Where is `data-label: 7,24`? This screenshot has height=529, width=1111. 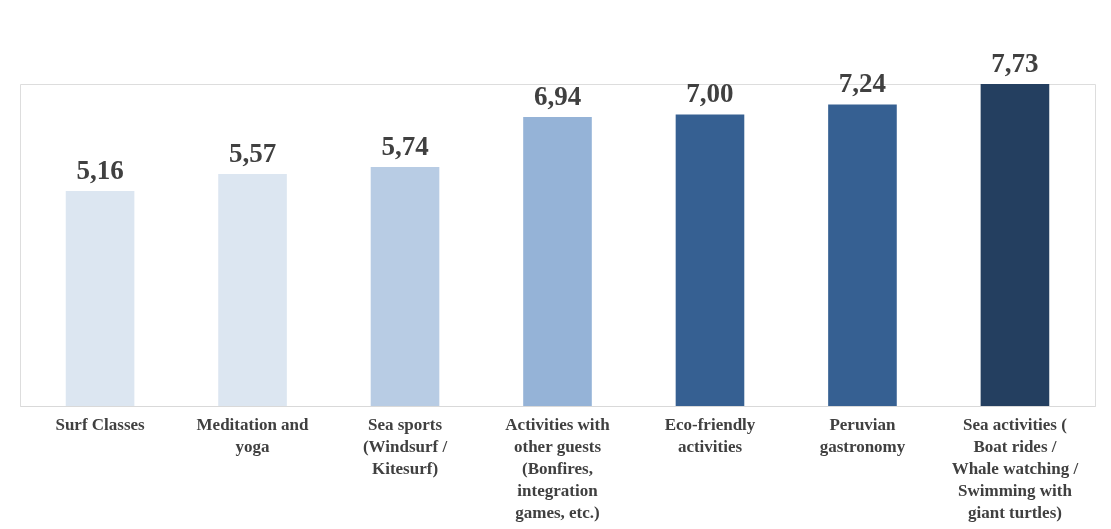 data-label: 7,24 is located at coordinates (862, 83).